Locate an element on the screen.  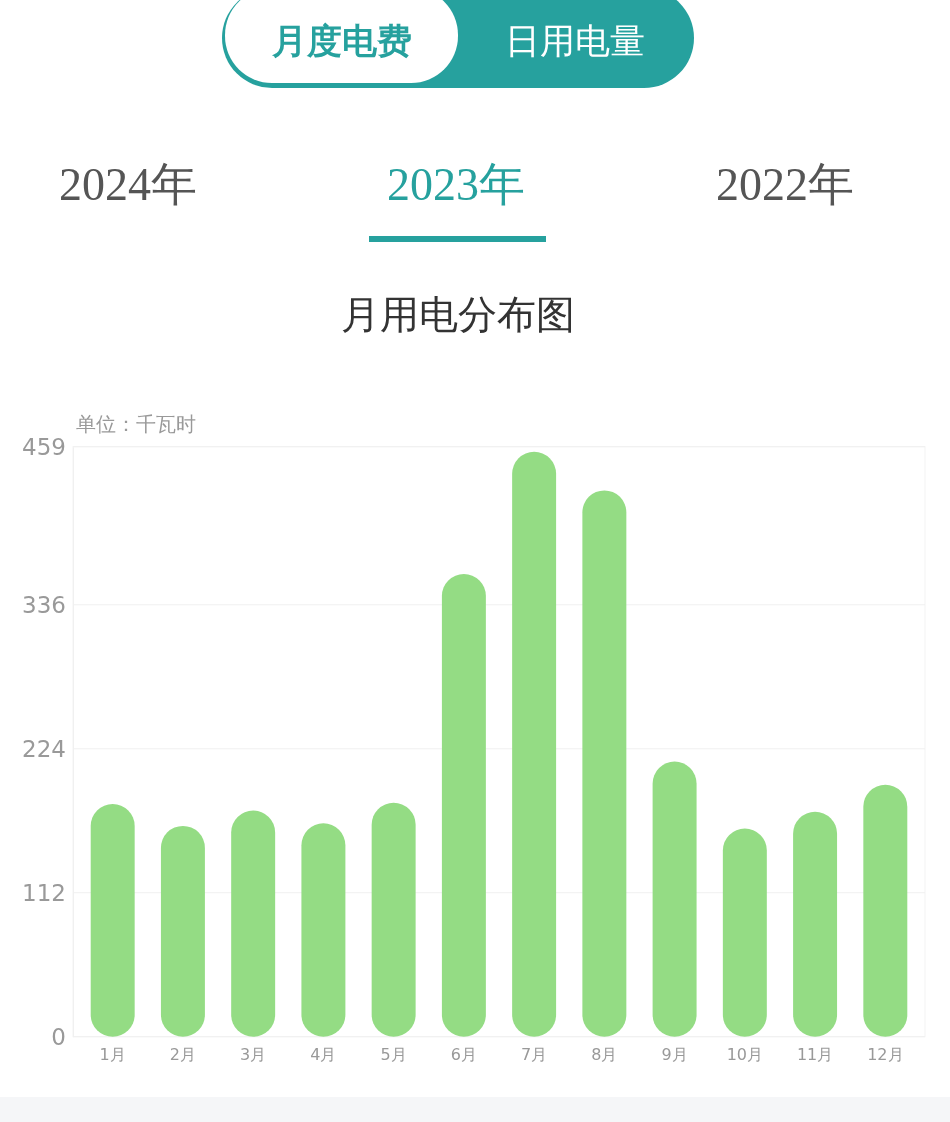
x-tick-label: 7月 is located at coordinates (534, 1055).